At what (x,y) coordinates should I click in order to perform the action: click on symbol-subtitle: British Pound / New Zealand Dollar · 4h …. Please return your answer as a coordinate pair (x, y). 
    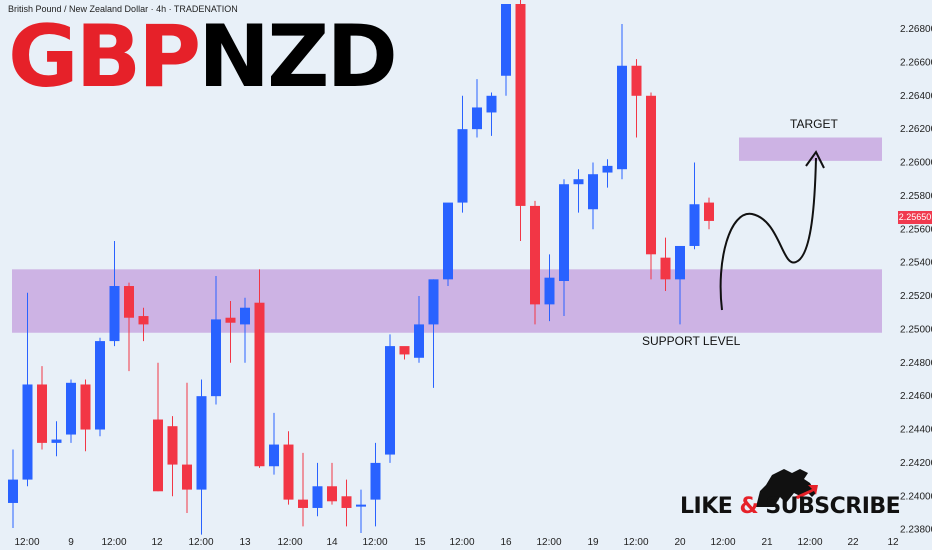
    Looking at the image, I should click on (123, 9).